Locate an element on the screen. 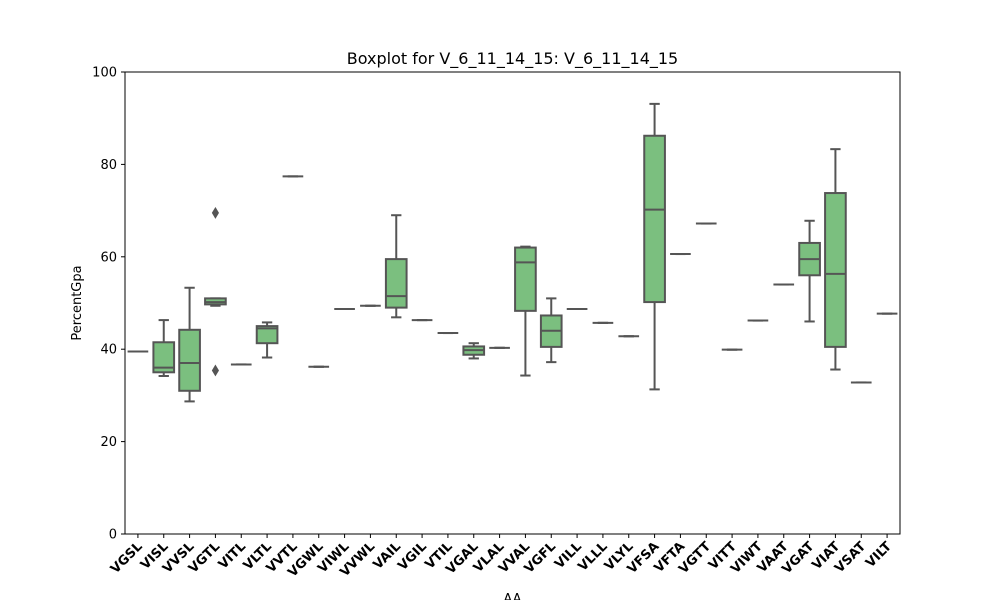 This screenshot has width=1000, height=604. chart-title: Boxplot for V_6_11_14_15: V_6_11_14_15 is located at coordinates (512, 59).